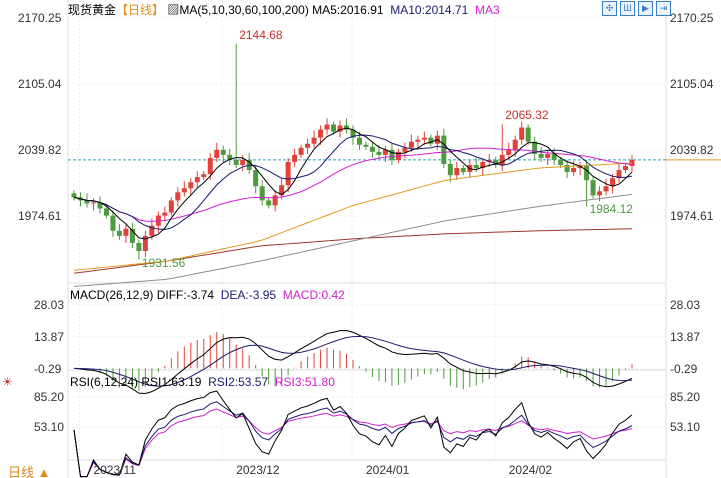  What do you see at coordinates (692, 83) in the screenshot?
I see `price-tick-right: 2105.04` at bounding box center [692, 83].